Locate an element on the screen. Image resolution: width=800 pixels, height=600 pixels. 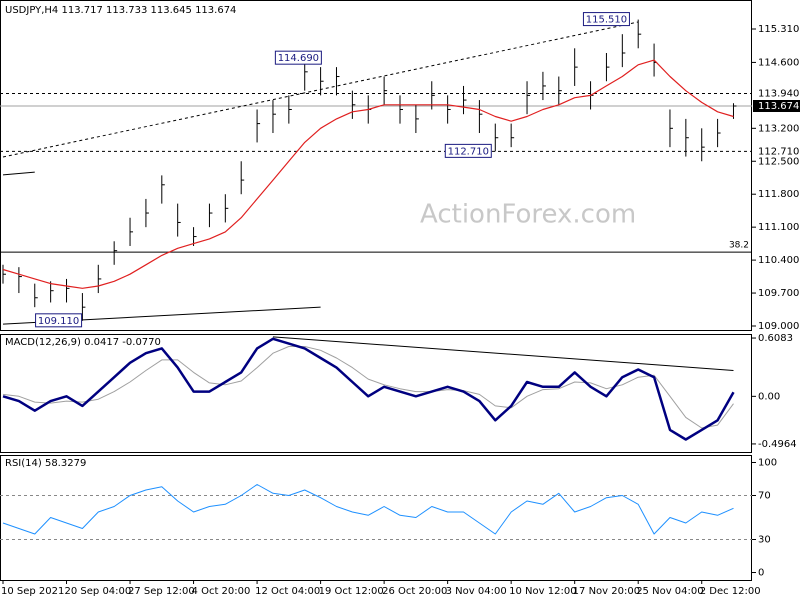
y-tick-label: 111.100 is located at coordinates (778, 227).